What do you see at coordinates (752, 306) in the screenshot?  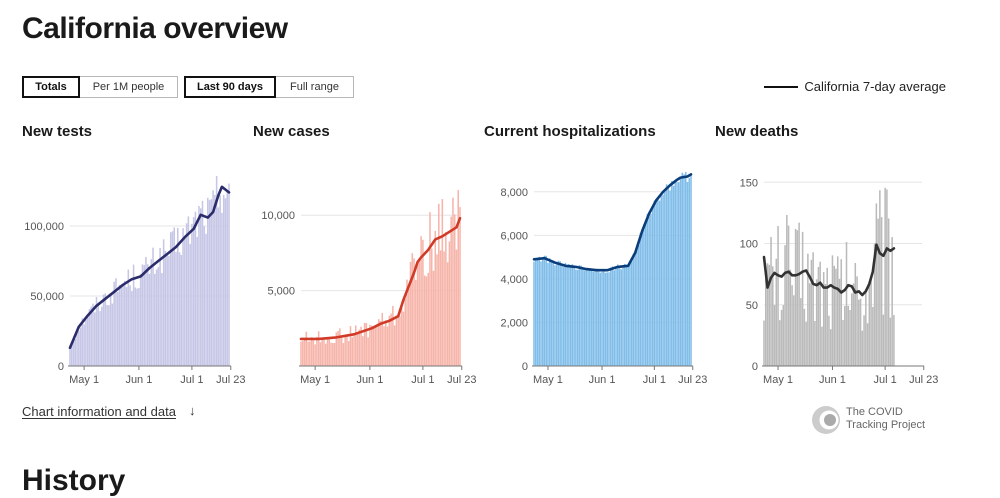 I see `new-deaths-y-tick-label: 50` at bounding box center [752, 306].